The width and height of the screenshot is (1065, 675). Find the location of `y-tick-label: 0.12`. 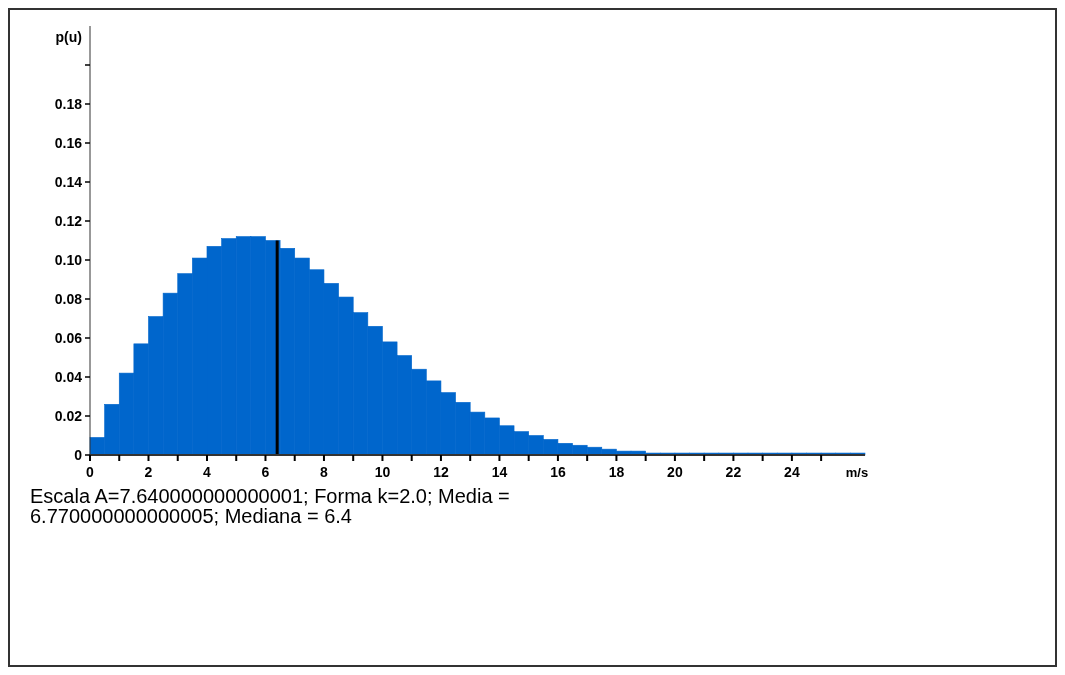

y-tick-label: 0.12 is located at coordinates (68, 221).